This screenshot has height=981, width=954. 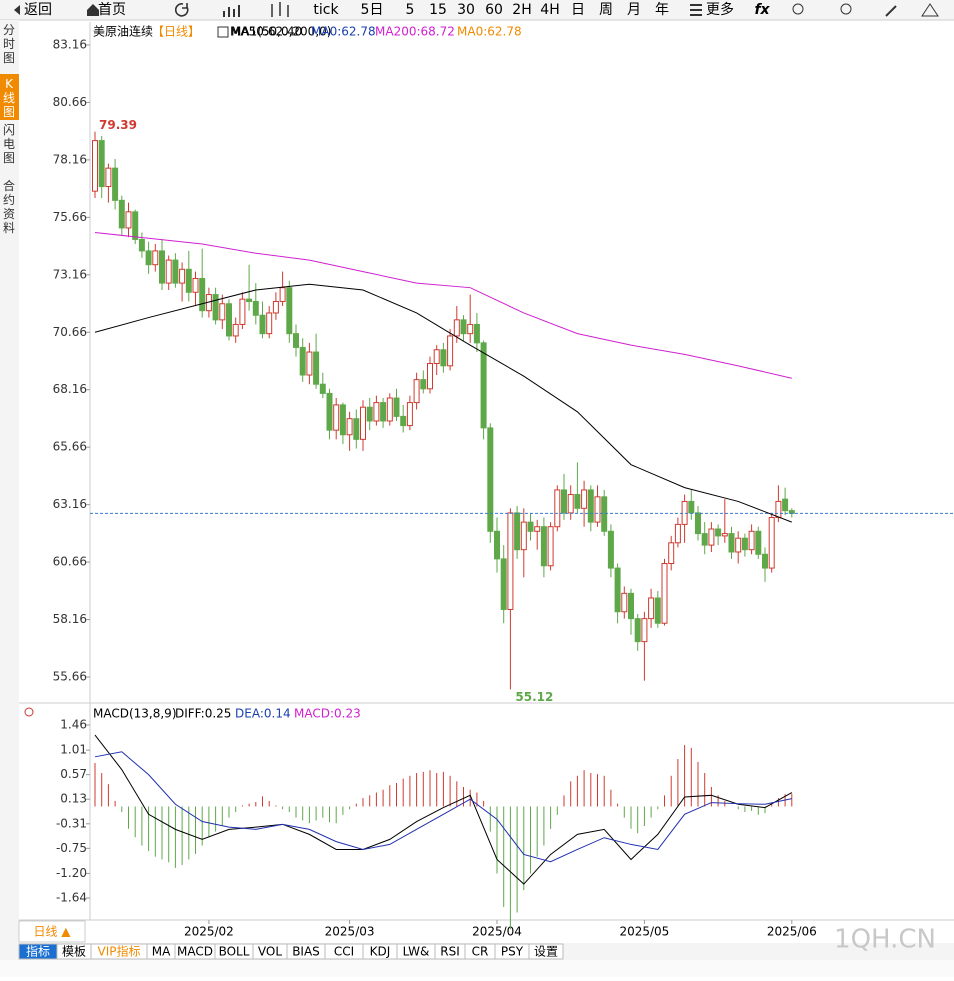 What do you see at coordinates (634, 10) in the screenshot?
I see `toolbar-button: 月` at bounding box center [634, 10].